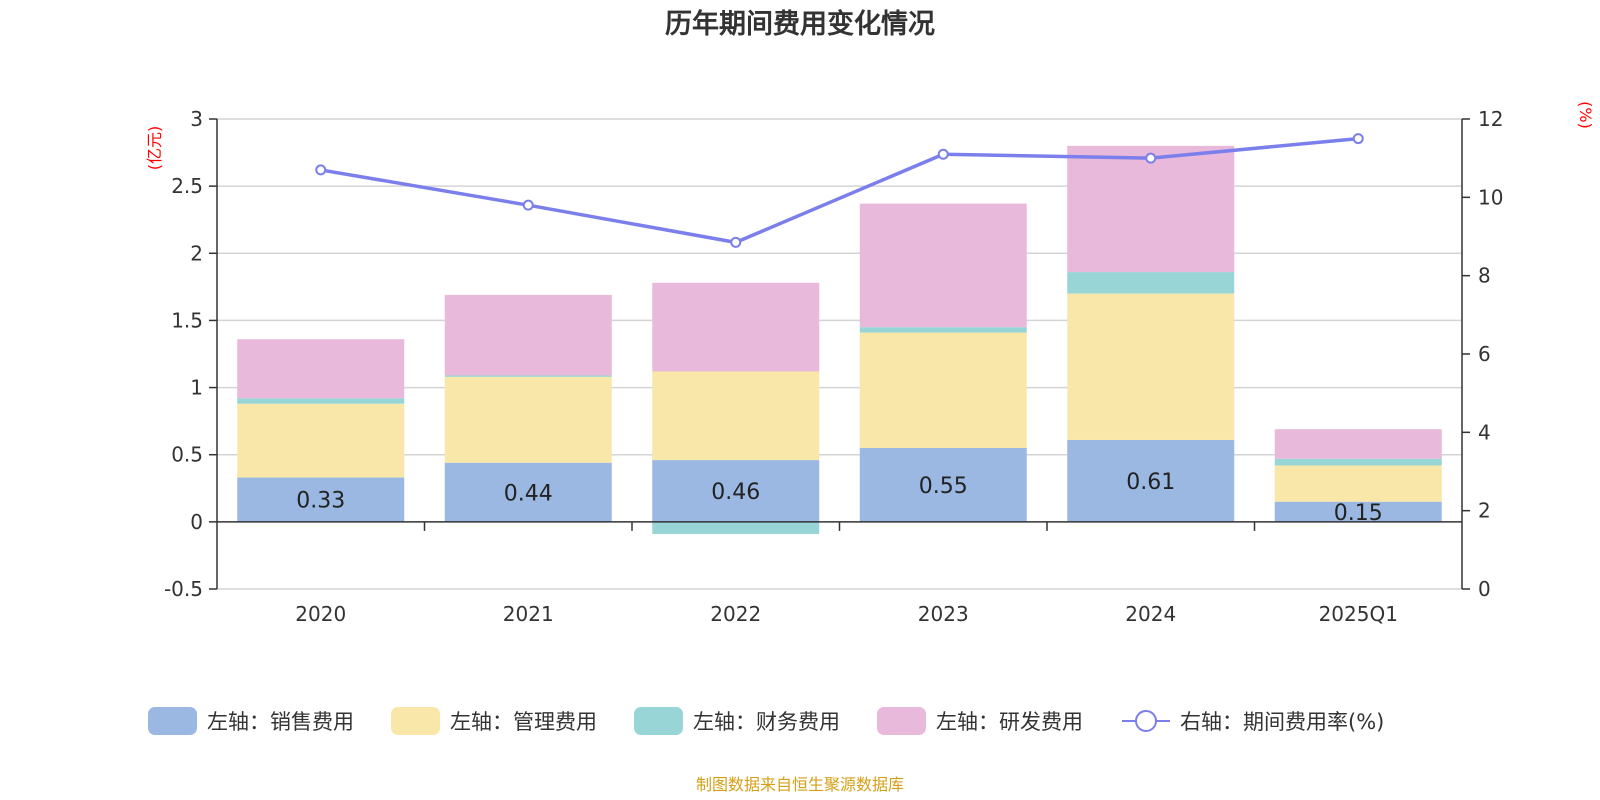 Image resolution: width=1600 pixels, height=800 pixels. I want to click on x-tick-label: 2023, so click(943, 614).